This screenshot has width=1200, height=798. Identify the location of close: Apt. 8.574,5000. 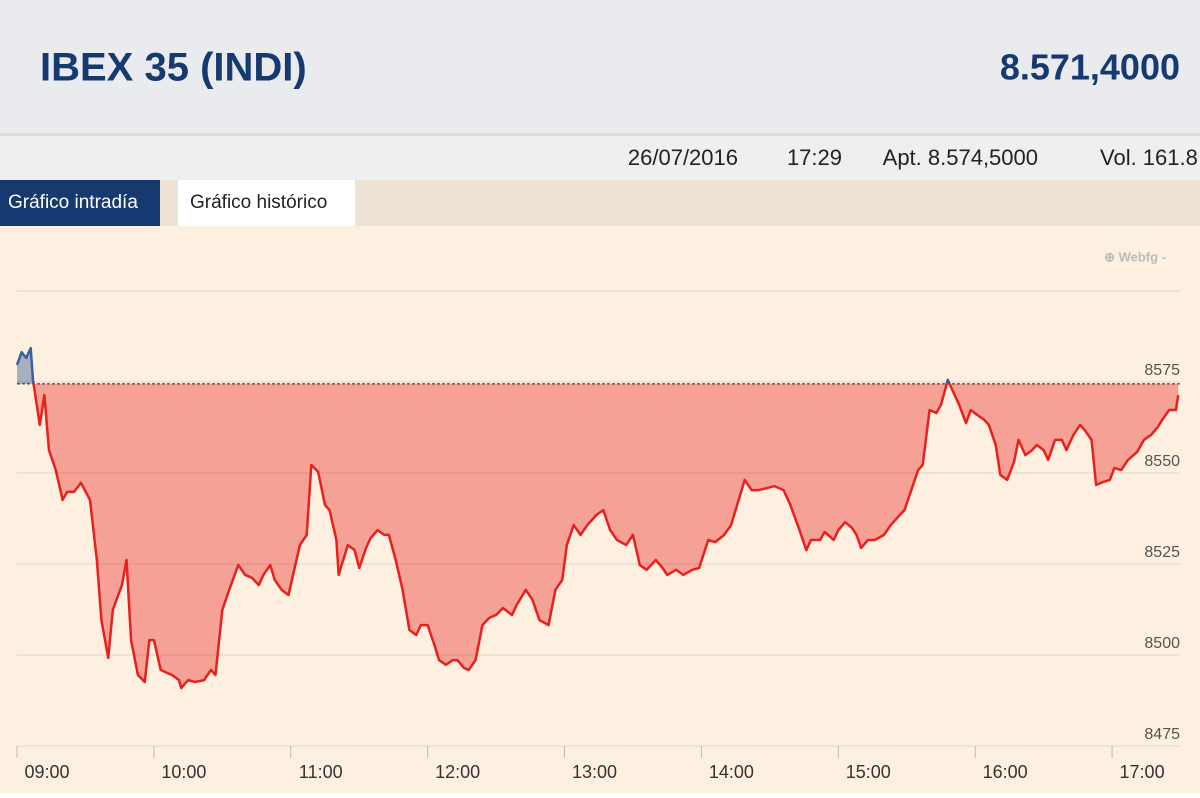
(960, 157).